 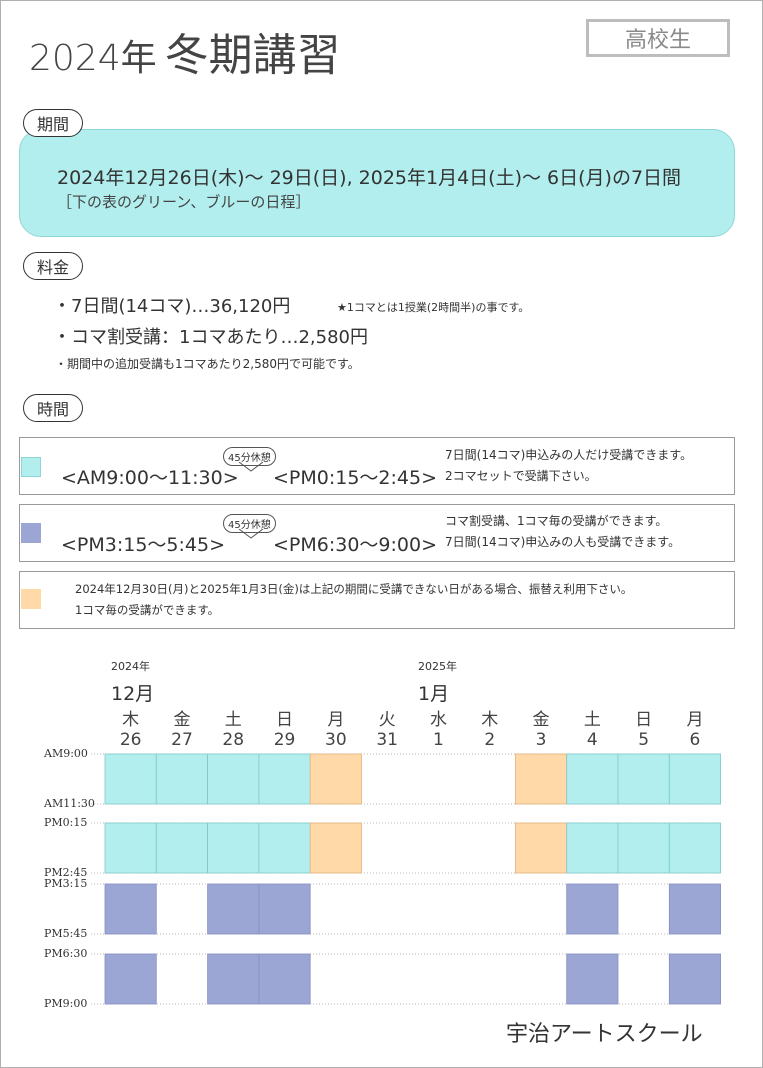 I want to click on time-label: PM6:30, so click(x=66, y=953).